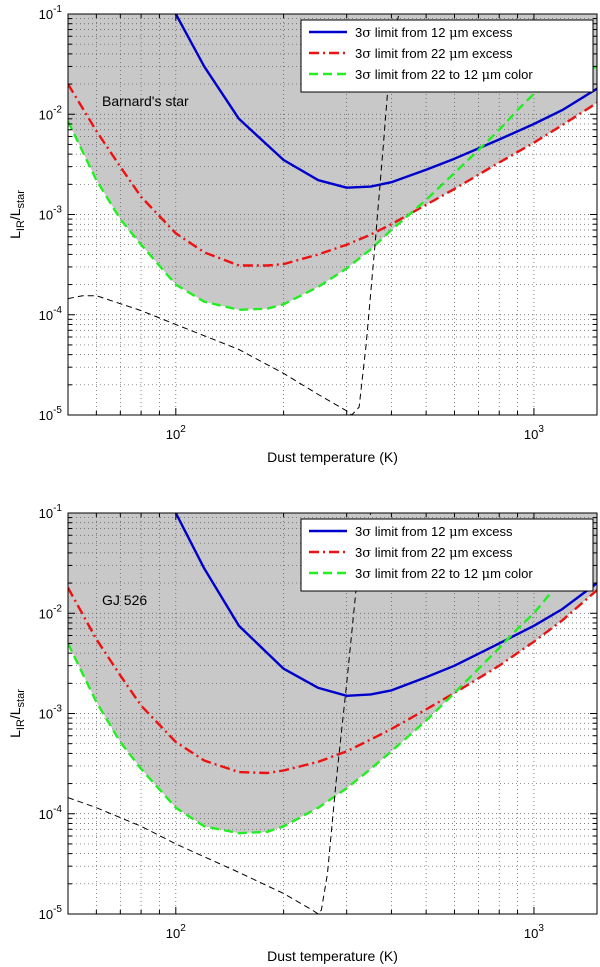 The height and width of the screenshot is (967, 600). What do you see at coordinates (124, 600) in the screenshot?
I see `star-name-label: GJ 526` at bounding box center [124, 600].